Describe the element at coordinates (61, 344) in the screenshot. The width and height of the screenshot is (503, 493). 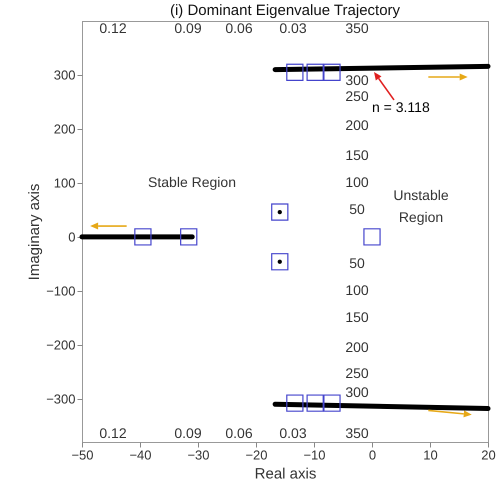
I see `y-tick-label: −200` at that location.